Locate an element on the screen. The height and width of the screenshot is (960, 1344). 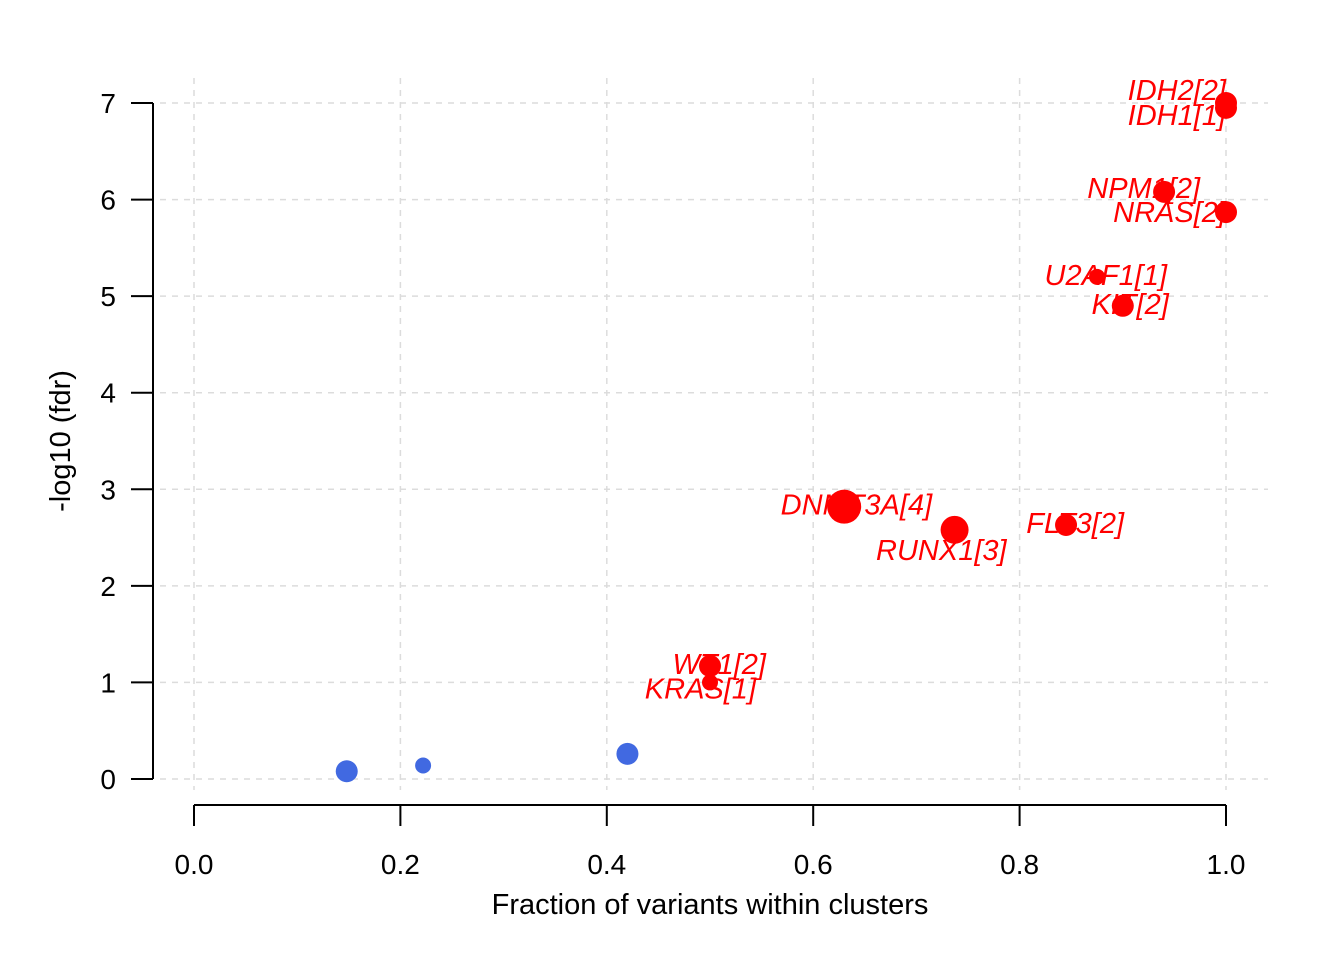
point-label: NRAS[2] is located at coordinates (1170, 213).